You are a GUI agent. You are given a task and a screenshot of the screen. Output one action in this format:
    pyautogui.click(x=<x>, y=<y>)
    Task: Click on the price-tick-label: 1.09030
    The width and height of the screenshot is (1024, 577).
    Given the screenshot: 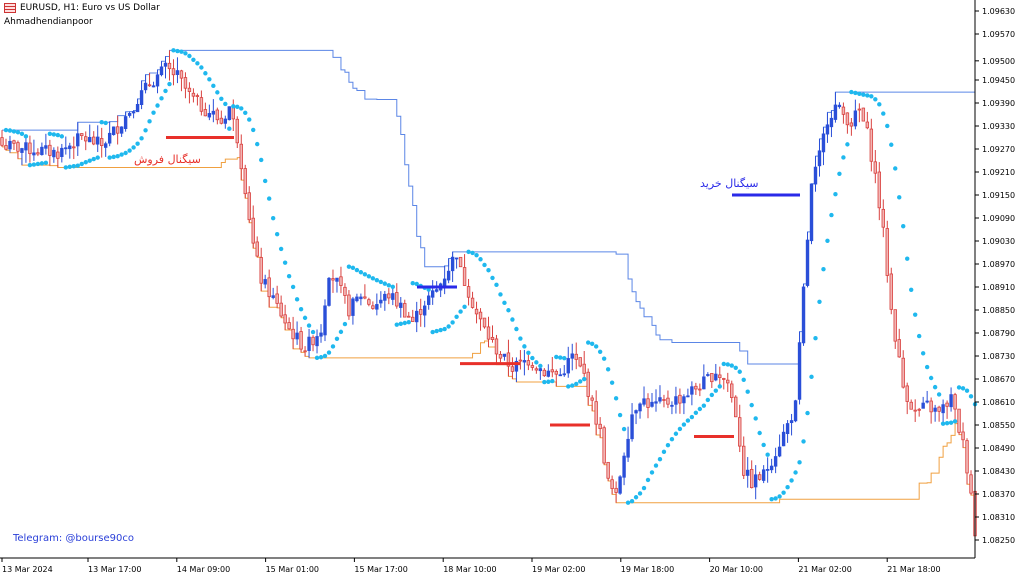 What is the action you would take?
    pyautogui.click(x=998, y=241)
    